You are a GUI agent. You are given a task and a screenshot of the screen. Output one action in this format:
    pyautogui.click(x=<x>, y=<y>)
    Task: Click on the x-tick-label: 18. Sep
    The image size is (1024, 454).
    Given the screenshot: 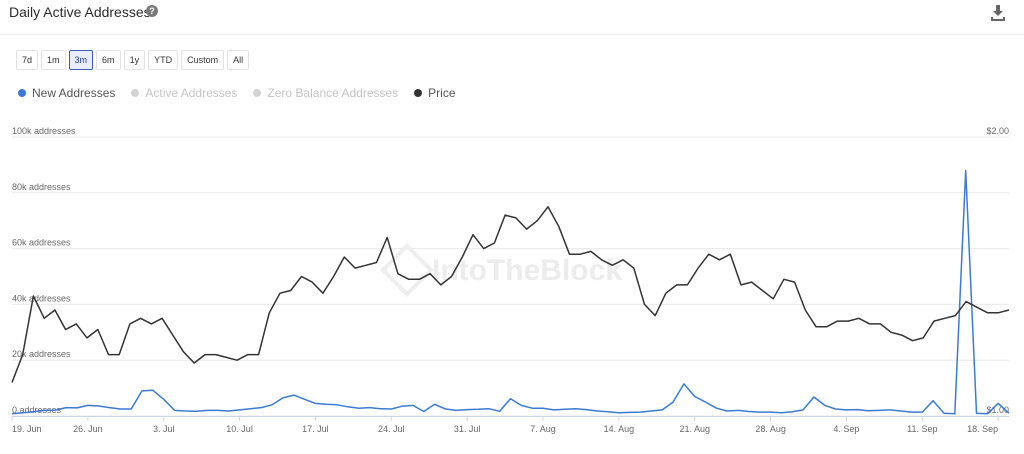 What is the action you would take?
    pyautogui.click(x=982, y=429)
    